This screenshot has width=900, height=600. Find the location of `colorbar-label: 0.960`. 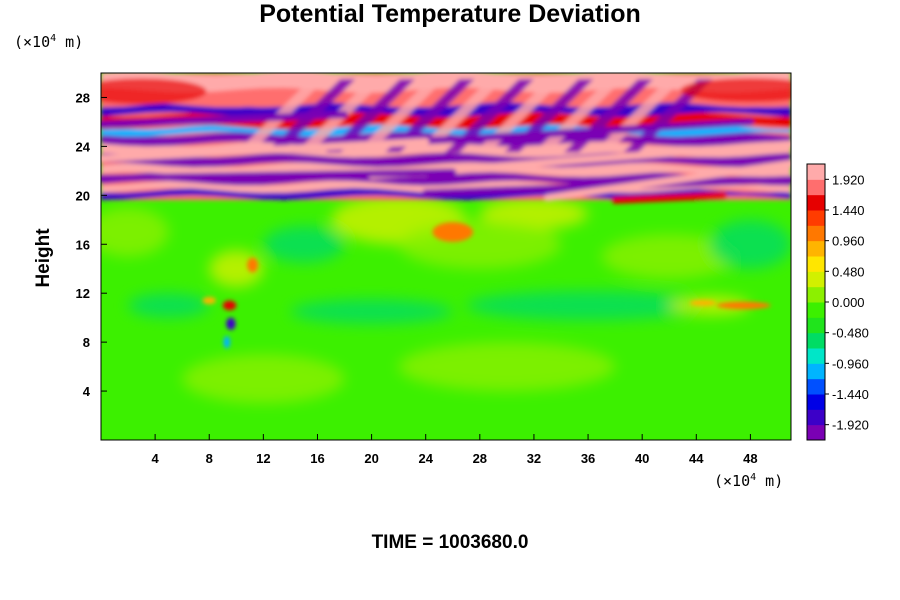

colorbar-label: 0.960 is located at coordinates (848, 241).